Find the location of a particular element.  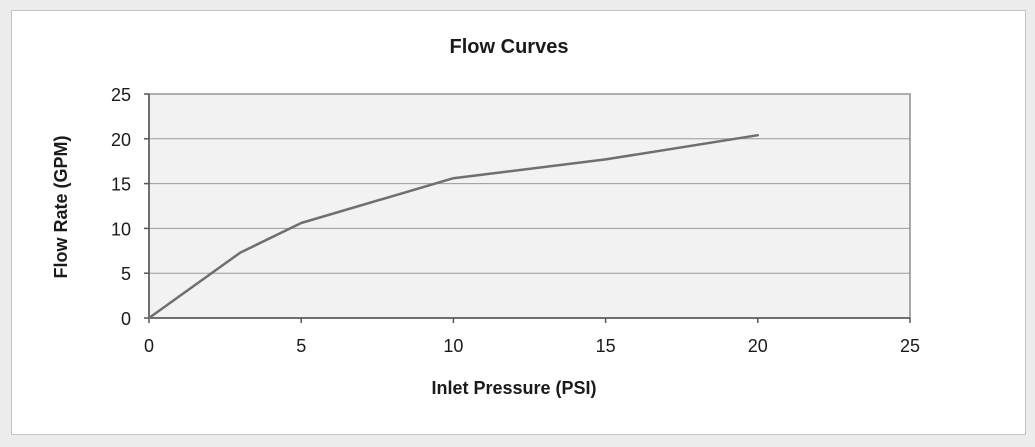

chart-title: Flow Curves is located at coordinates (509, 47).